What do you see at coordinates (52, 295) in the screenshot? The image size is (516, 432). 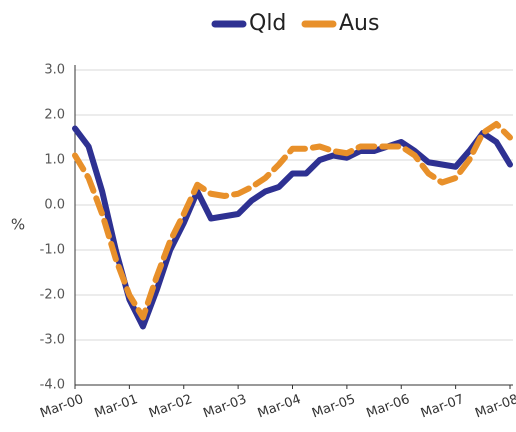 I see `y-tick-label: -2.0` at bounding box center [52, 295].